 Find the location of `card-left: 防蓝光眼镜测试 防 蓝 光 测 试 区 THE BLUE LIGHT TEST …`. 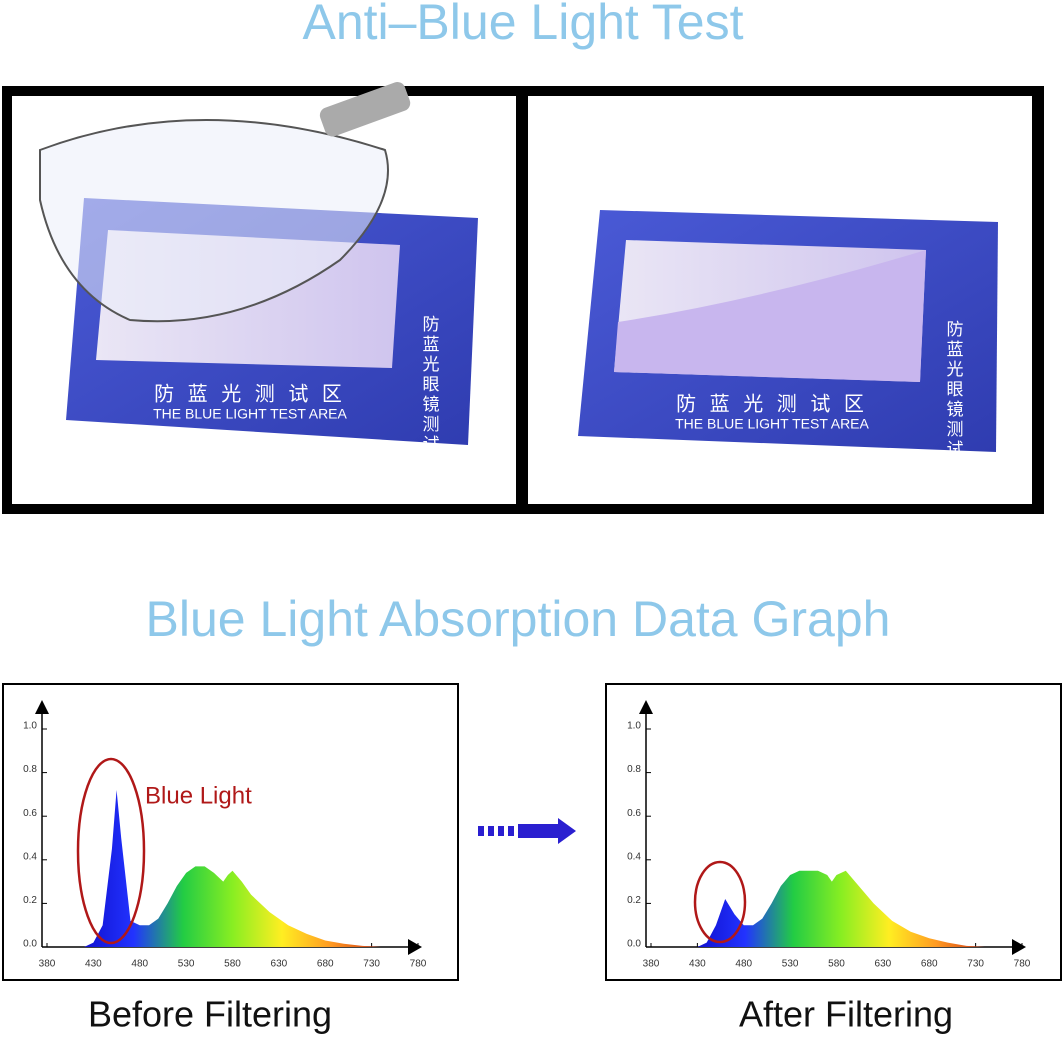

card-left: 防蓝光眼镜测试 防 蓝 光 测 试 区 THE BLUE LIGHT TEST … is located at coordinates (258, 268).